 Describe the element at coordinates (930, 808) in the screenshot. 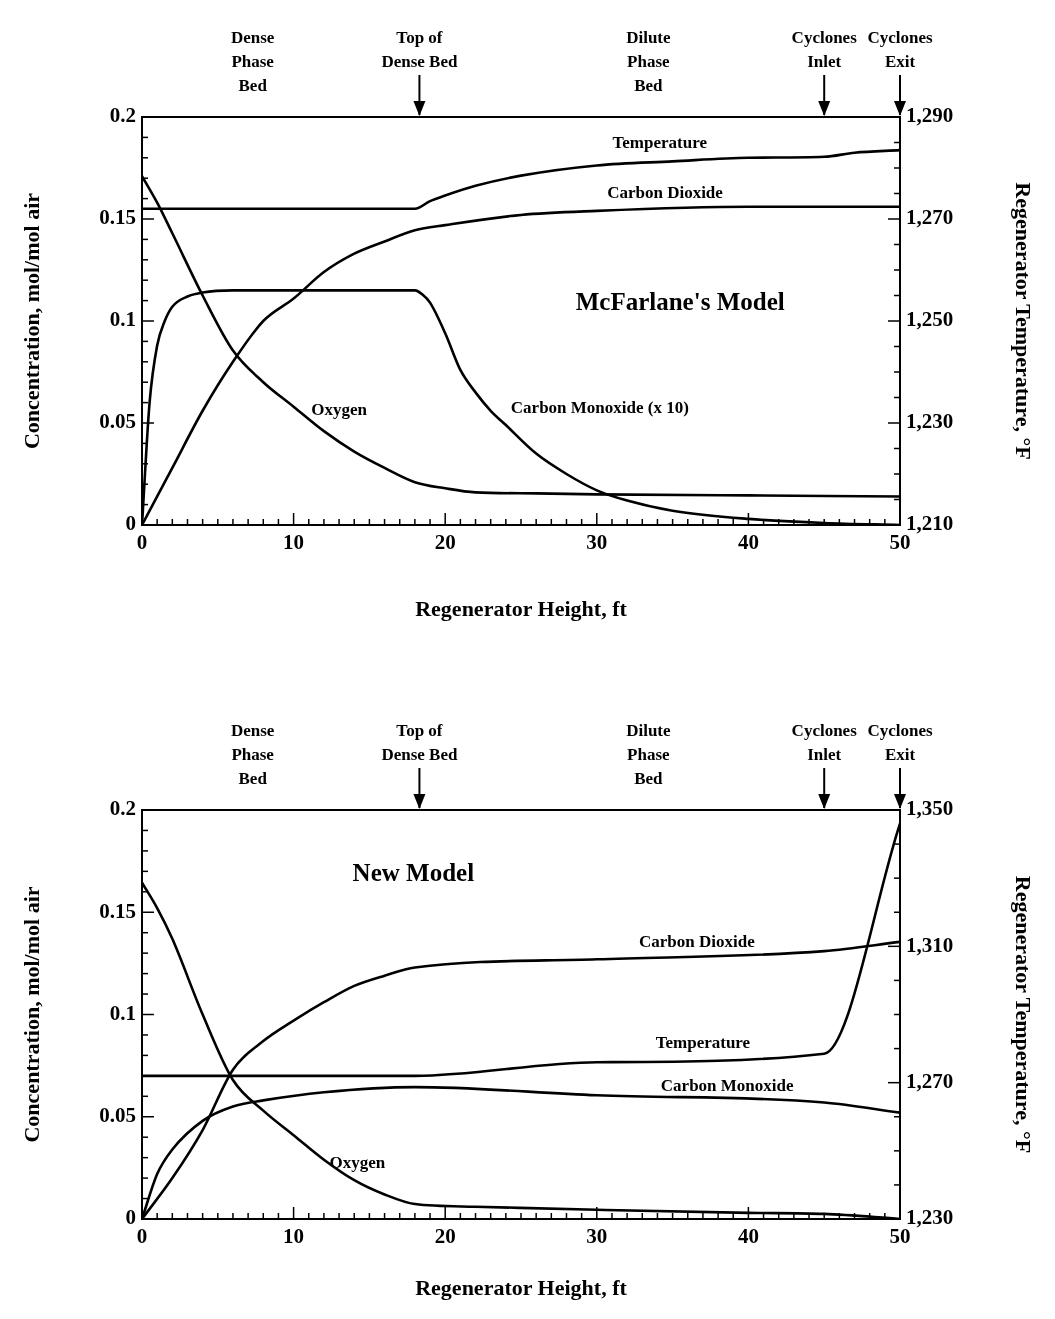

I see `y2-tick-label: 1,350` at that location.